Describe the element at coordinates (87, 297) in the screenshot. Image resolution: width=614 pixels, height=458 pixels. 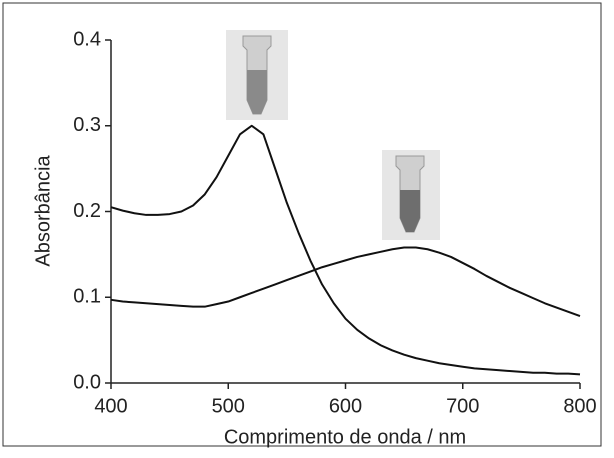
I see `y-tick-label: 0.1` at that location.